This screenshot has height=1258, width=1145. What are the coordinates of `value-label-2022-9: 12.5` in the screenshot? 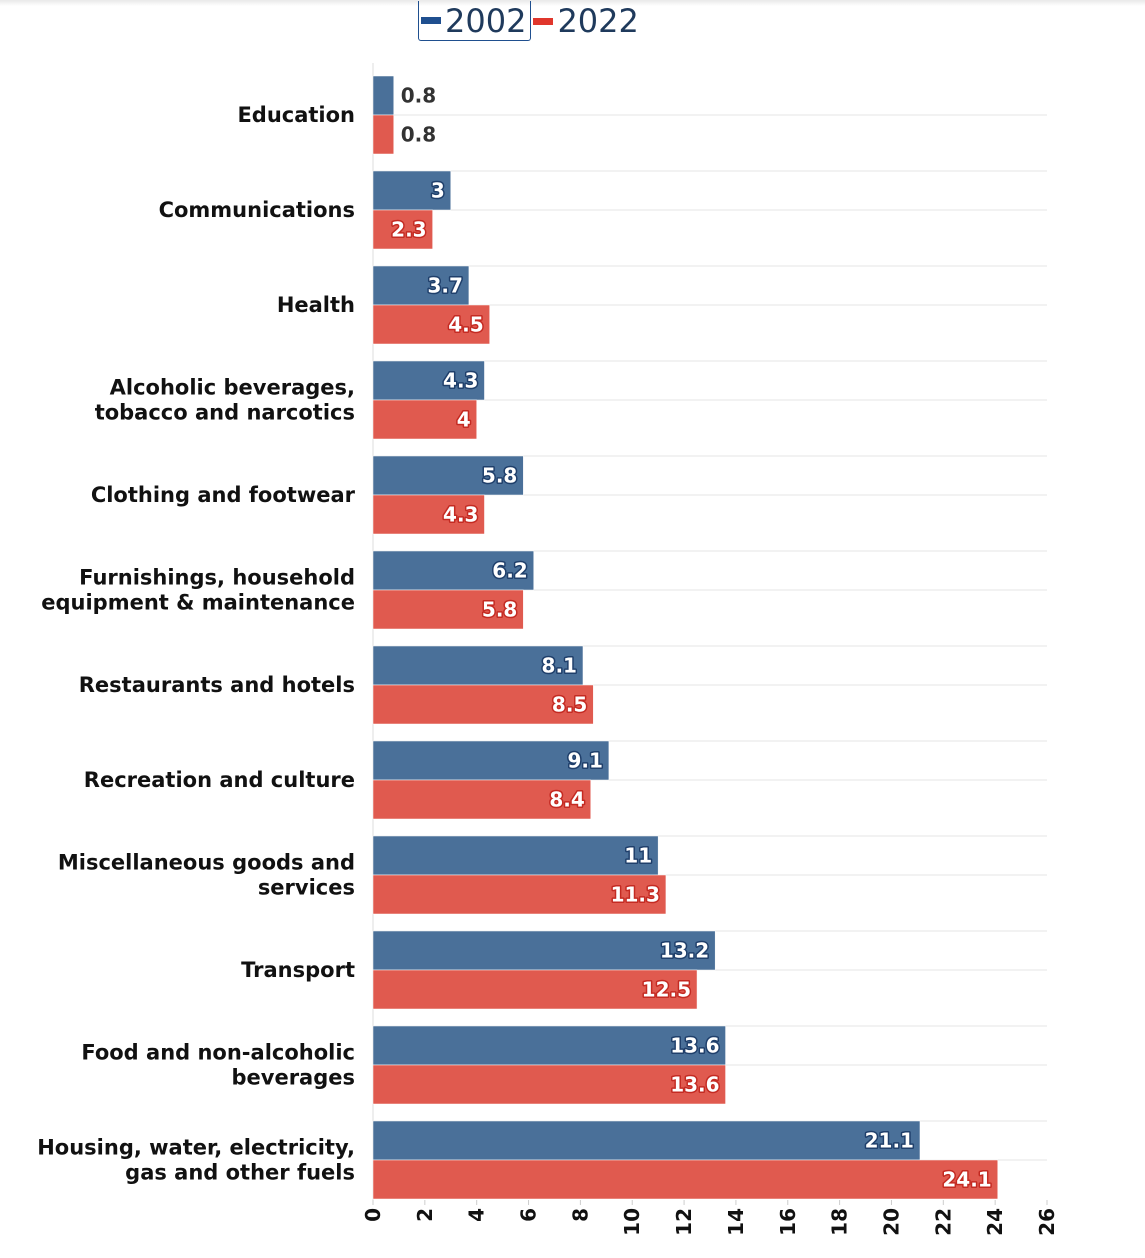 It's located at (666, 990).